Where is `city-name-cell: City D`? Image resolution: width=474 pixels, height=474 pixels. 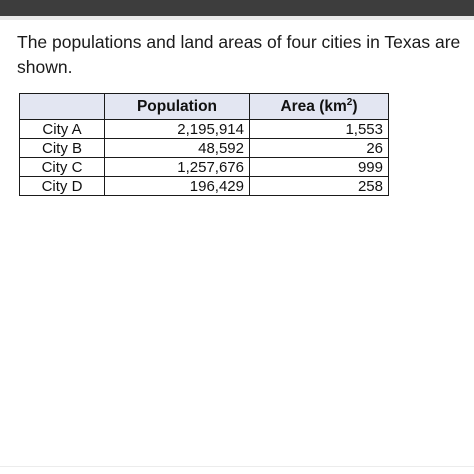
city-name-cell: City D is located at coordinates (62, 186).